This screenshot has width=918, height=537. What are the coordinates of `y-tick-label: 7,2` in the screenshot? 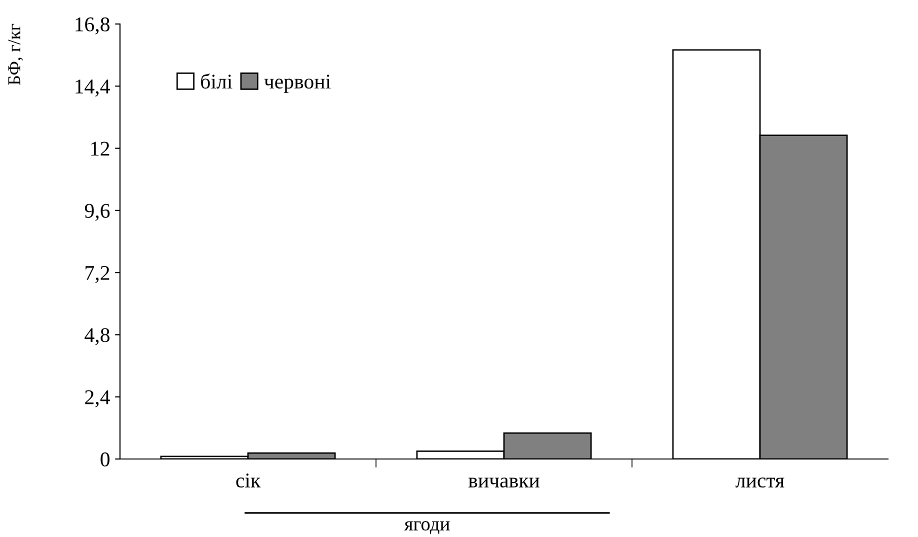 It's located at (98, 275).